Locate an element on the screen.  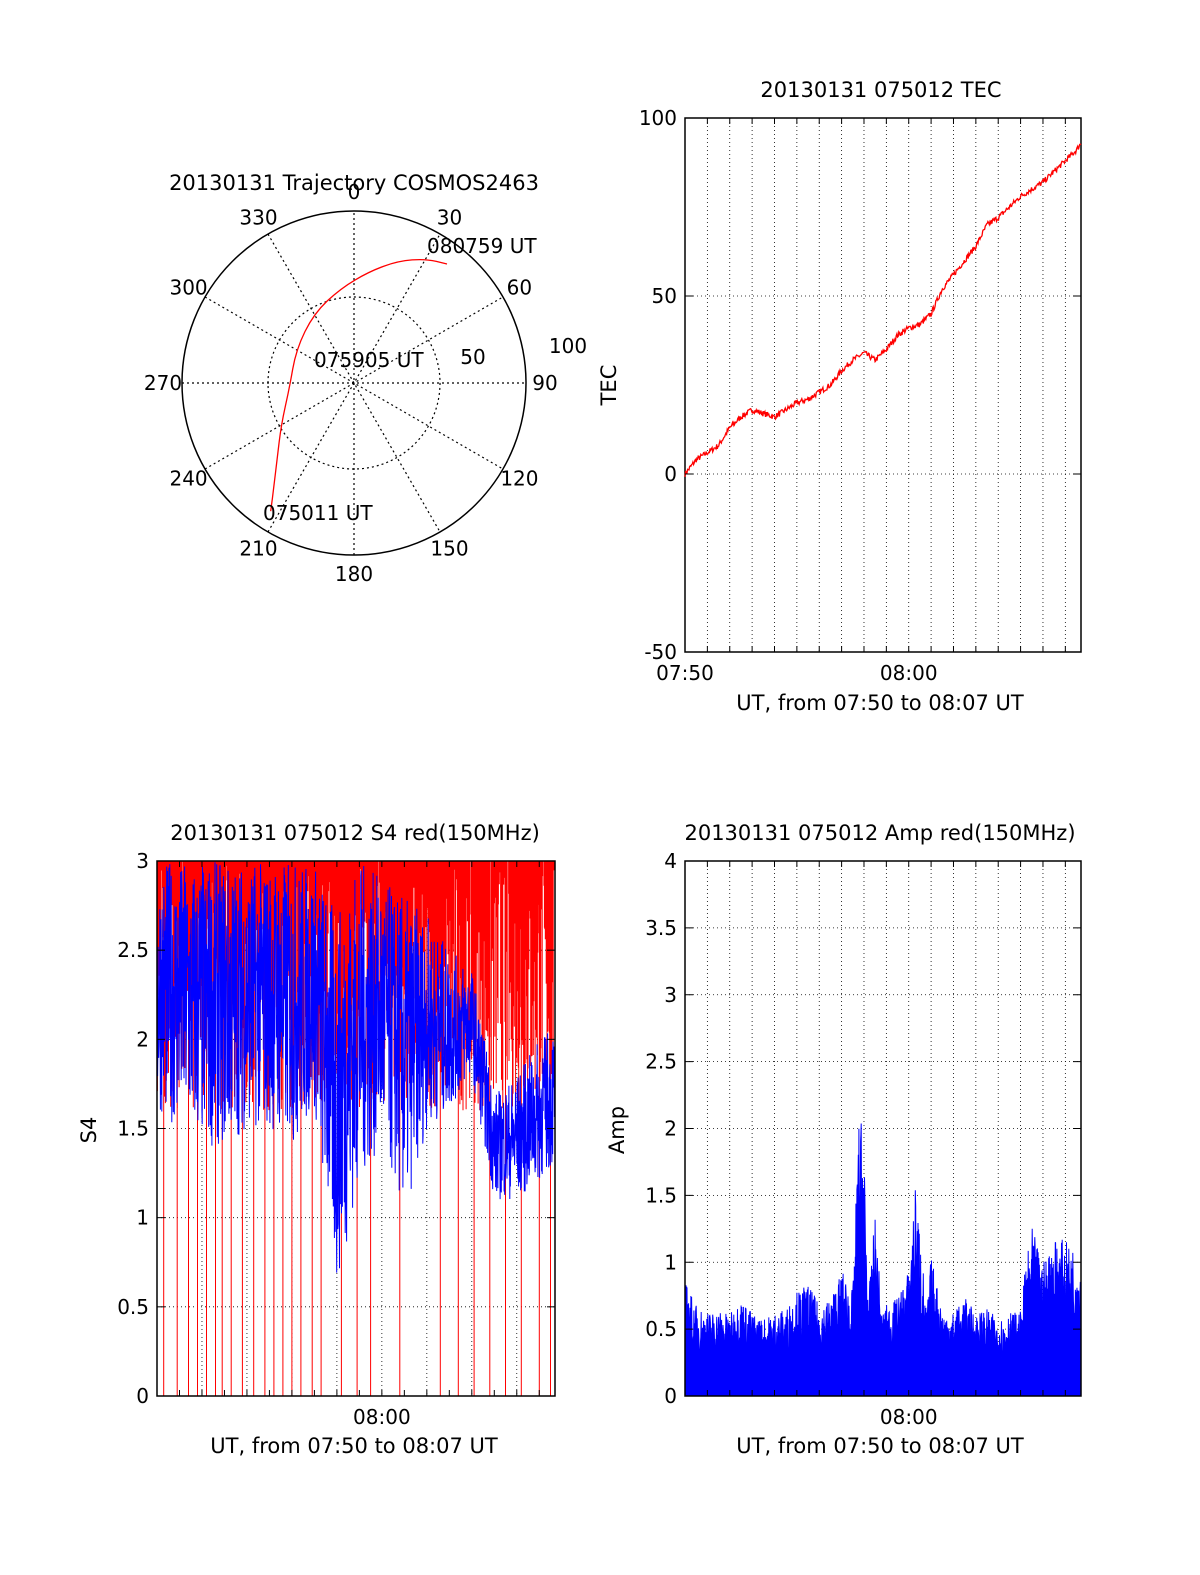
polar-radius-label-50: 50 is located at coordinates (472, 357).